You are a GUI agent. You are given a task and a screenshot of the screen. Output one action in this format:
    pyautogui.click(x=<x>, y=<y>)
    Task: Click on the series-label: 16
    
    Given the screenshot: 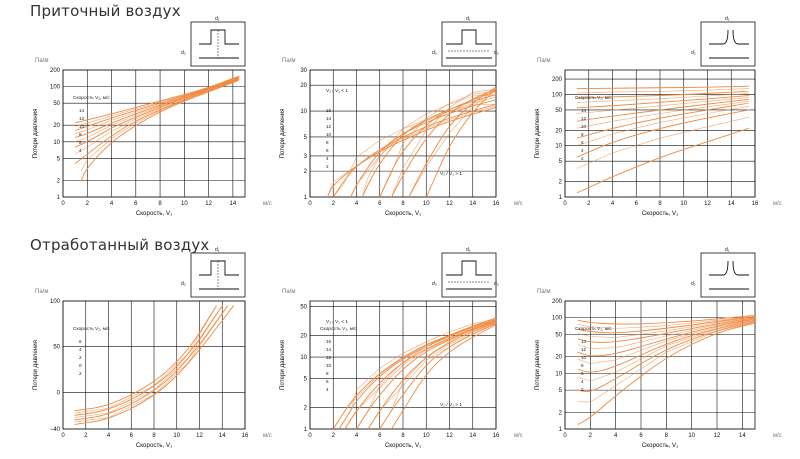 What is the action you would take?
    pyautogui.click(x=329, y=110)
    